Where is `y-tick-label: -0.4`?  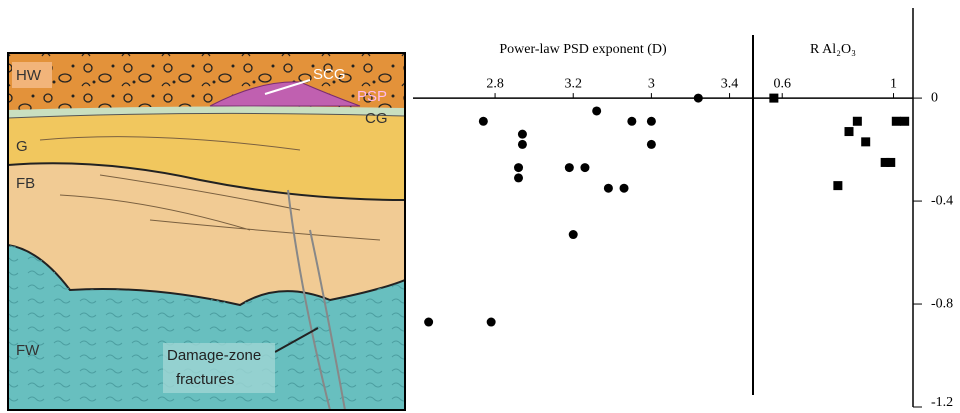 y-tick-label: -0.4 is located at coordinates (942, 200).